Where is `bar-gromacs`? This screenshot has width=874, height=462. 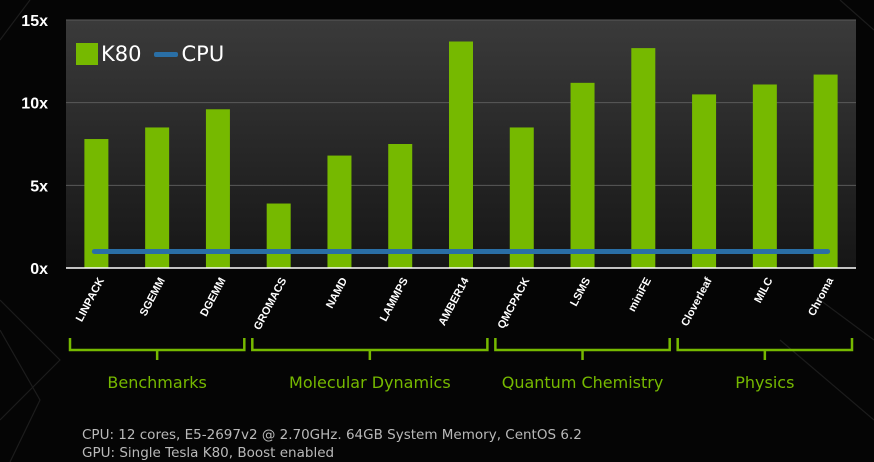
bar-gromacs is located at coordinates (278, 235).